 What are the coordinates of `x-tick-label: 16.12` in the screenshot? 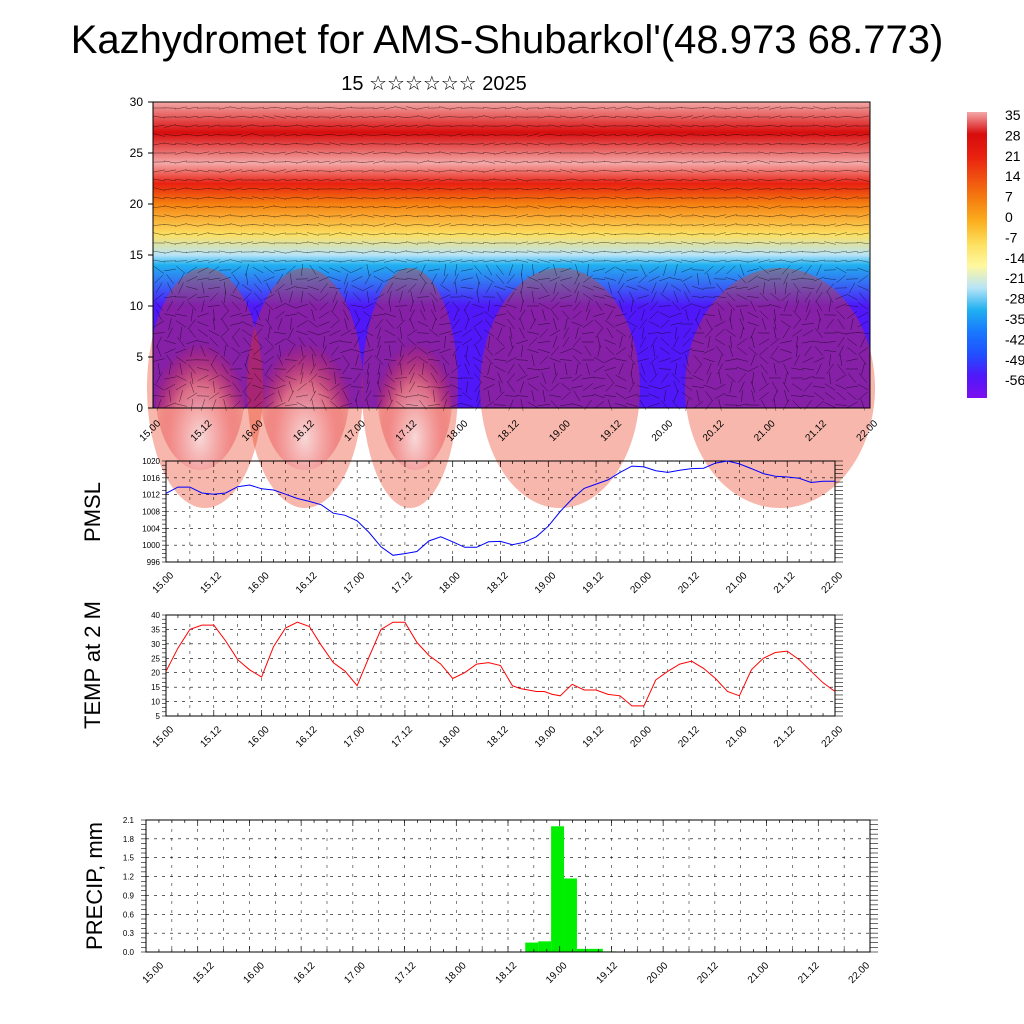 It's located at (307, 583).